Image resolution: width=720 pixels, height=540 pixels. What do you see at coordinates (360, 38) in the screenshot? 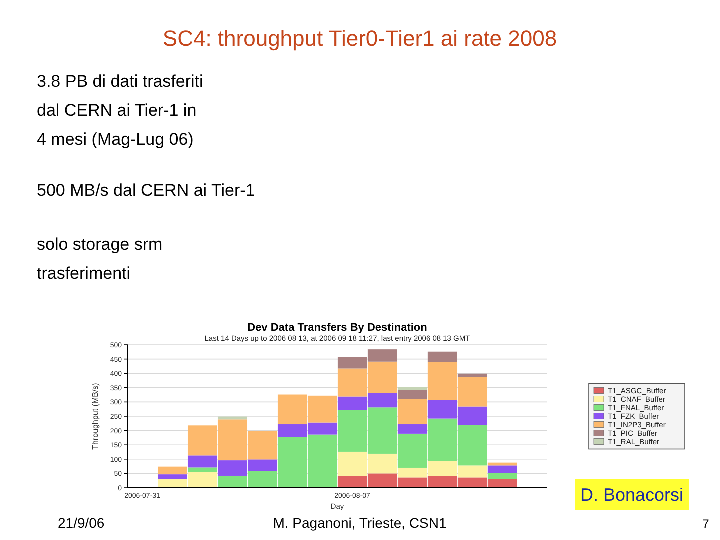
I see `chart-title: SC4: throughput Tier0-Tier1 ai rate 2008` at bounding box center [360, 38].